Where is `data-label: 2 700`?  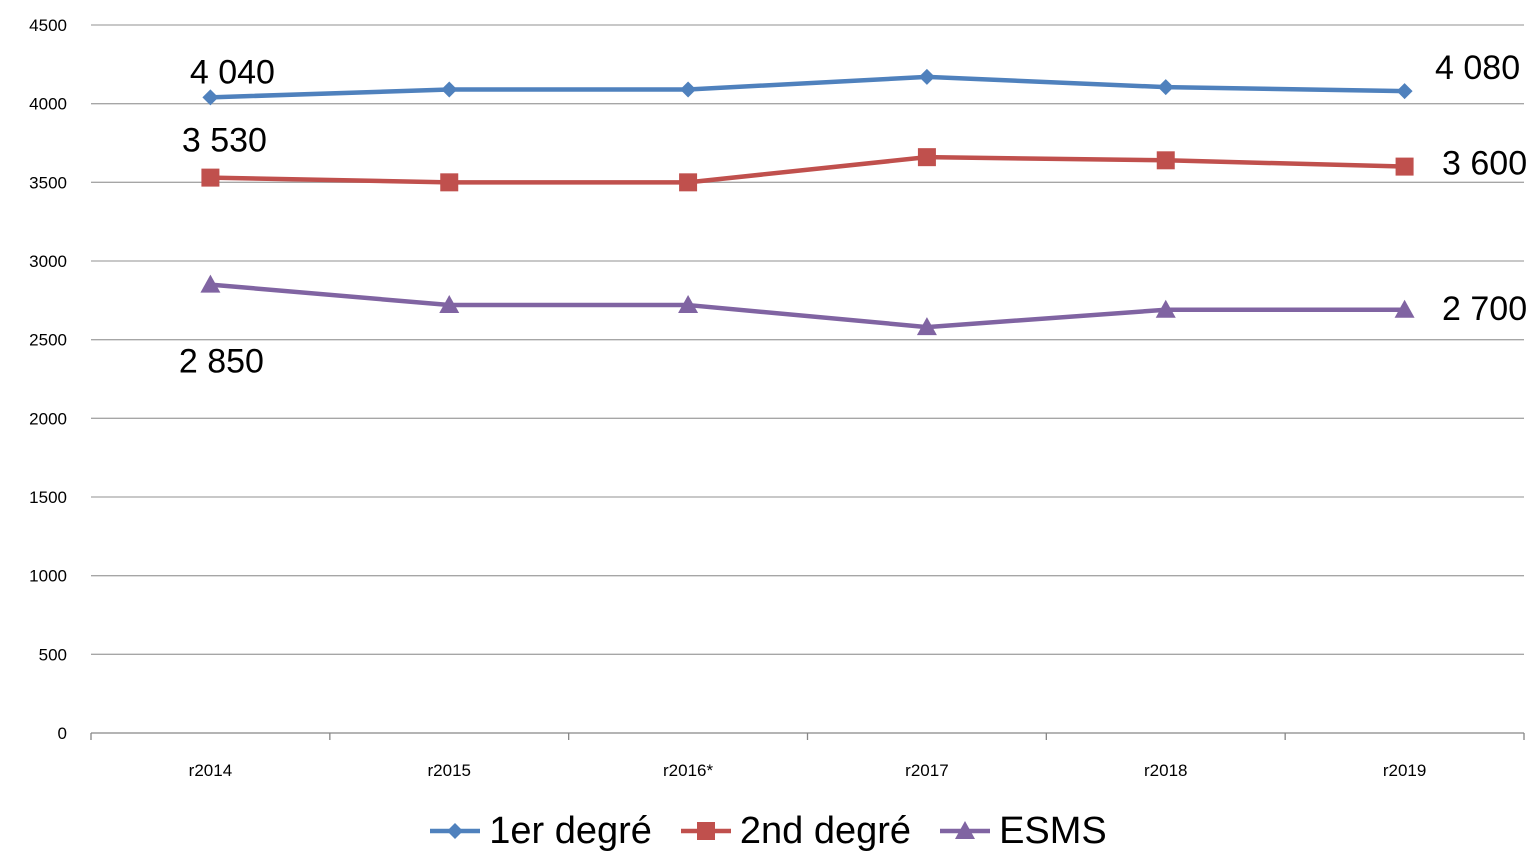
data-label: 2 700 is located at coordinates (1484, 309).